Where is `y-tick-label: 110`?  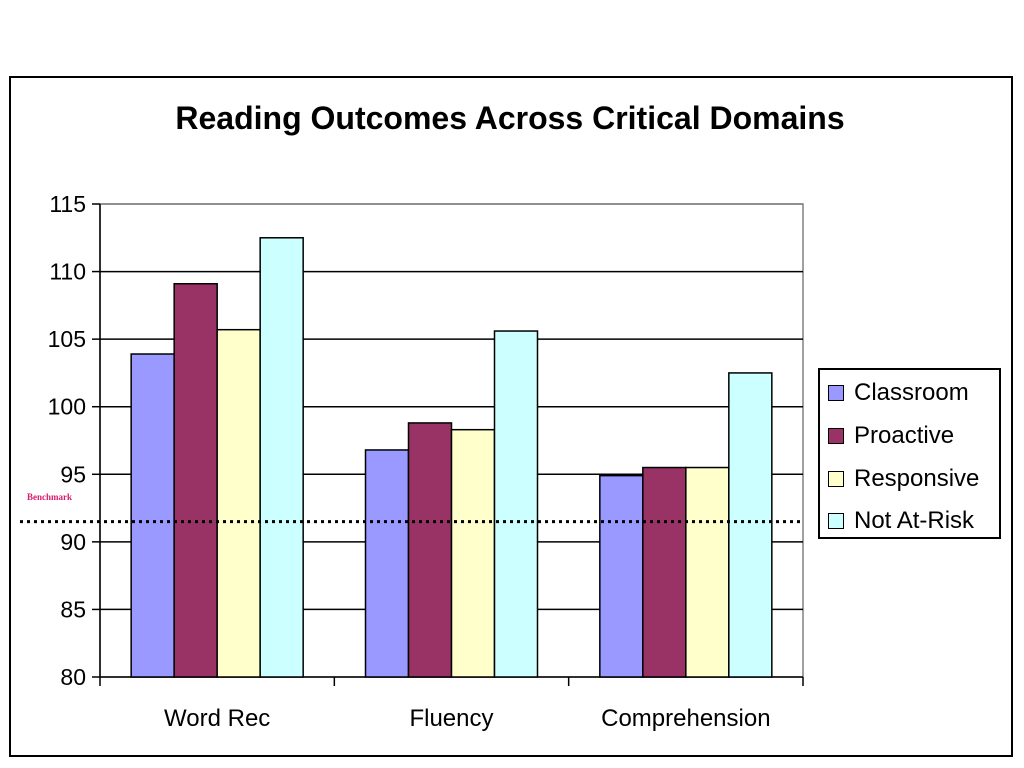
y-tick-label: 110 is located at coordinates (67, 272).